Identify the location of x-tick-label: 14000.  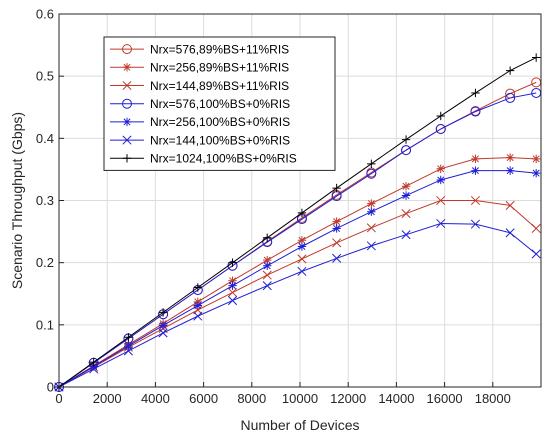
(396, 398).